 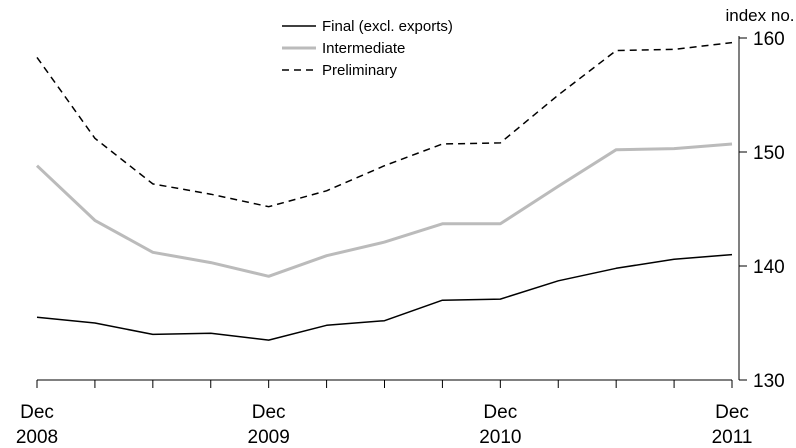 What do you see at coordinates (732, 437) in the screenshot?
I see `x-tick-label-year: 2011` at bounding box center [732, 437].